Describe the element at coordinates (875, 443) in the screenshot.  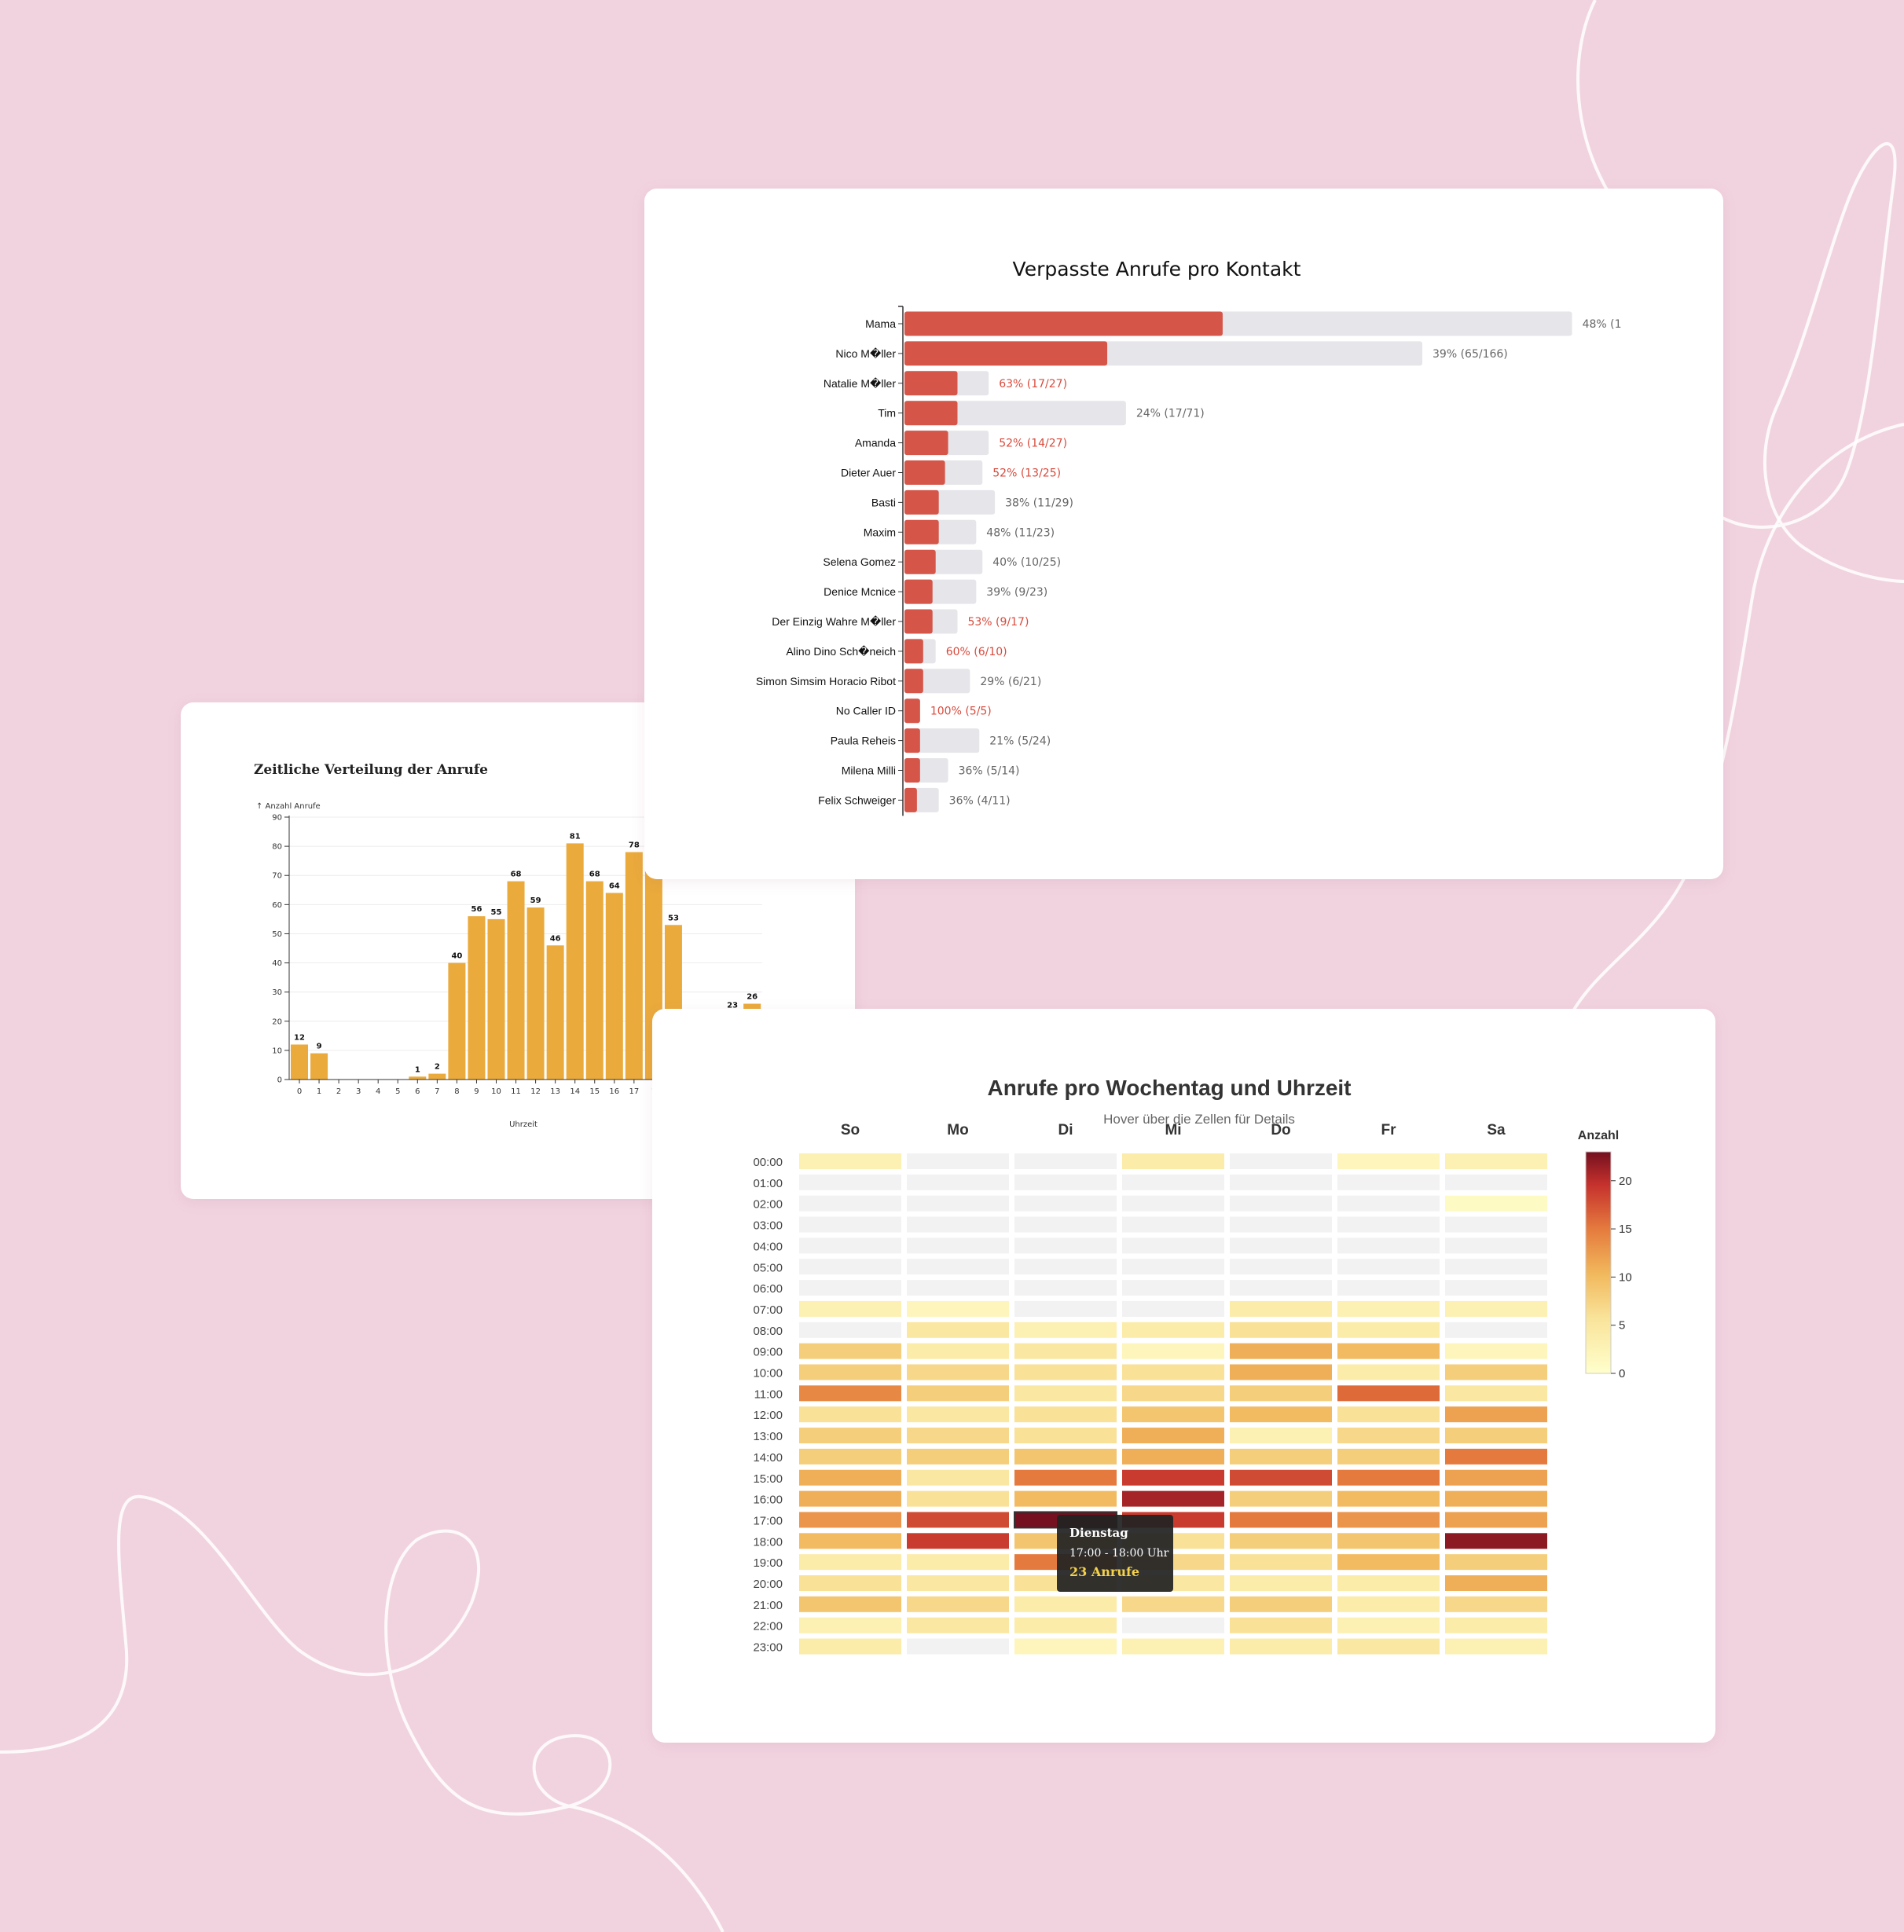
I see `contact-name-label: Amanda` at that location.